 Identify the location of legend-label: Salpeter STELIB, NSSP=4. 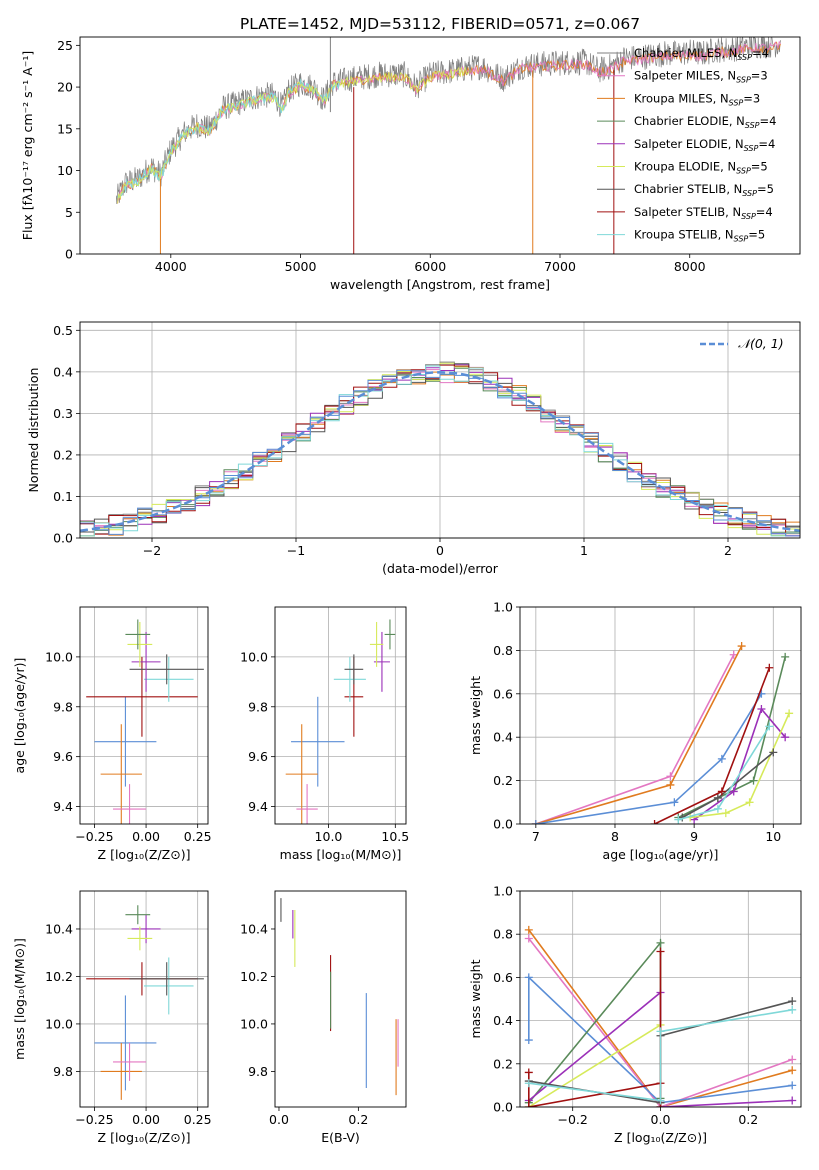
(703, 213).